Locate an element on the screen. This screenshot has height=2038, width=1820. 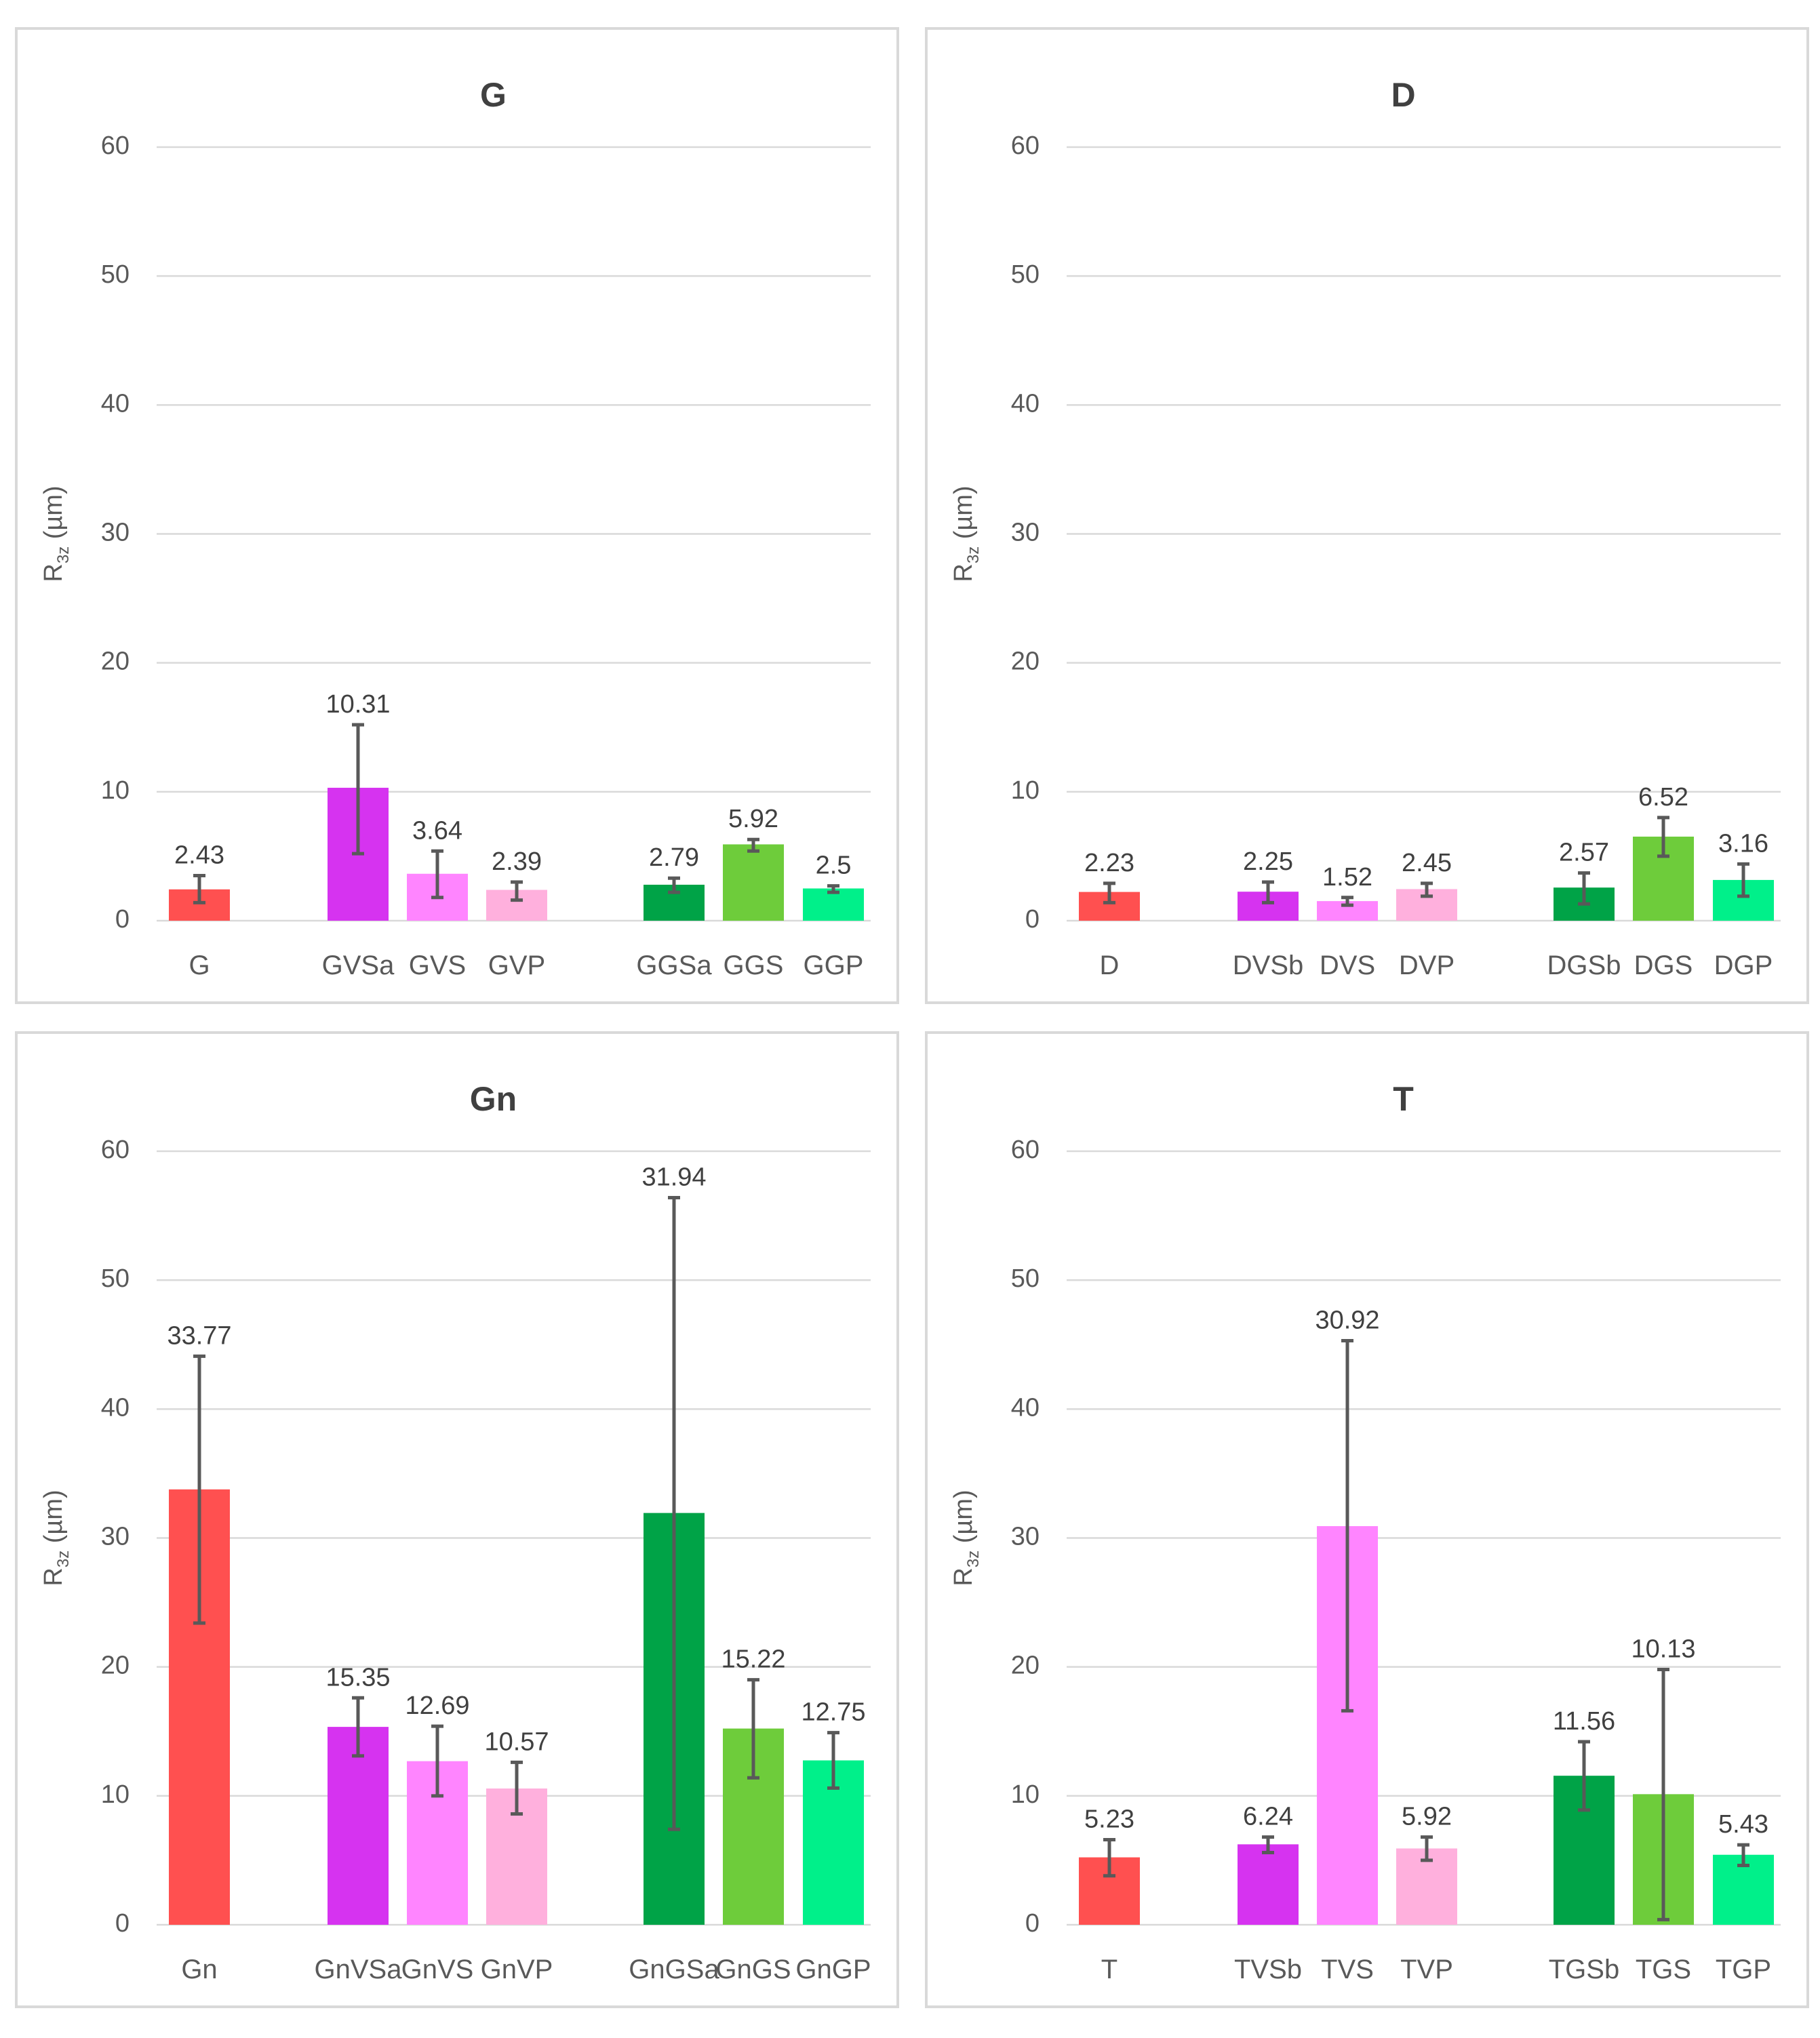
error-bar-gngp is located at coordinates (833, 1761).